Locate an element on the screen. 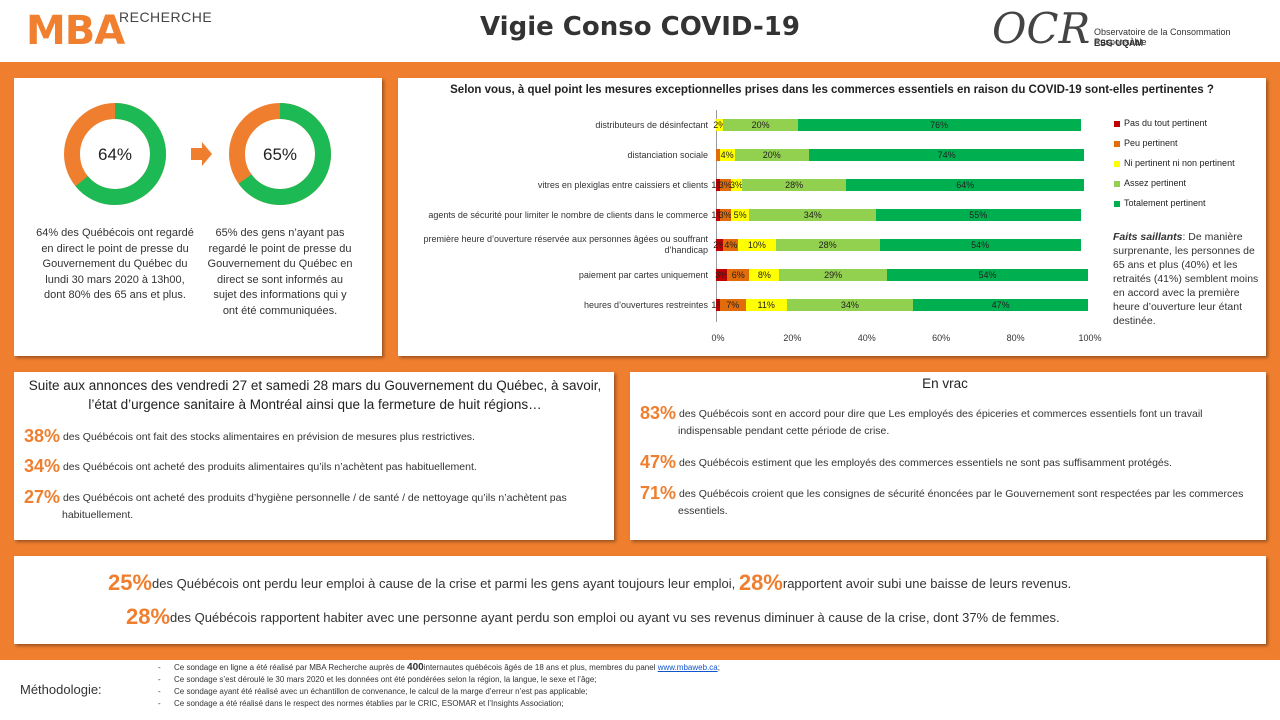 The height and width of the screenshot is (720, 1280). emploi-pct-2: 28% is located at coordinates (760, 582).